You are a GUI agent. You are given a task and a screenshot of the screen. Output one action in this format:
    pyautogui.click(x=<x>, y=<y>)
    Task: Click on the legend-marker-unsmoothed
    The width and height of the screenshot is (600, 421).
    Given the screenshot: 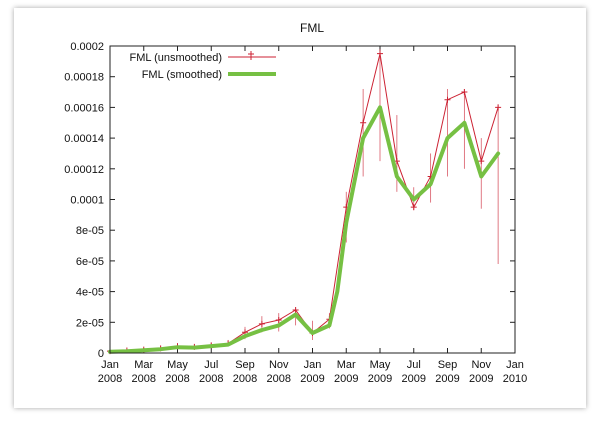 What is the action you would take?
    pyautogui.click(x=251, y=55)
    